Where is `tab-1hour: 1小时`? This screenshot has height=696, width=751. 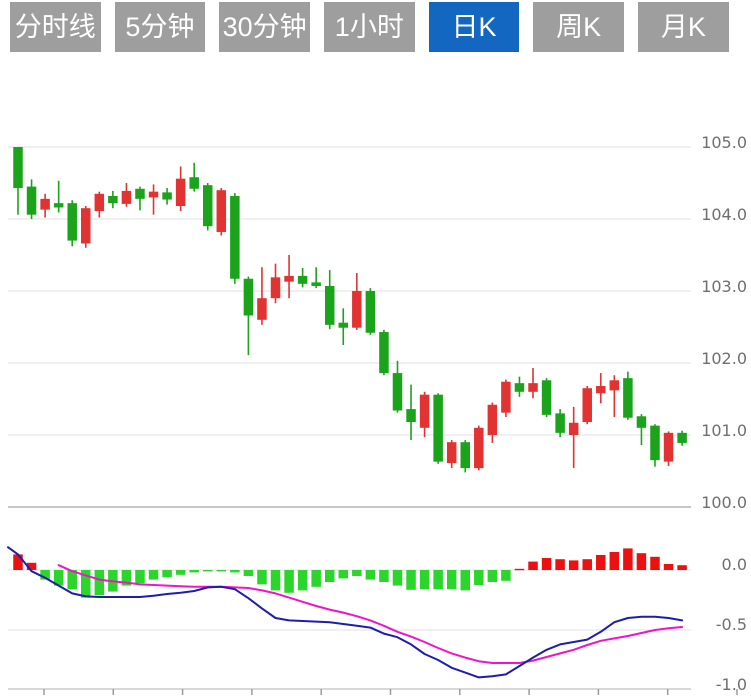 tab-1hour: 1小时 is located at coordinates (369, 27).